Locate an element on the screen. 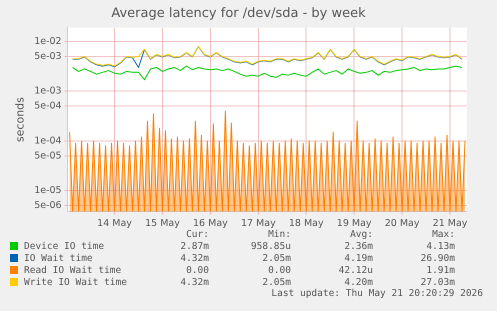  text: 958.85u is located at coordinates (270, 246).